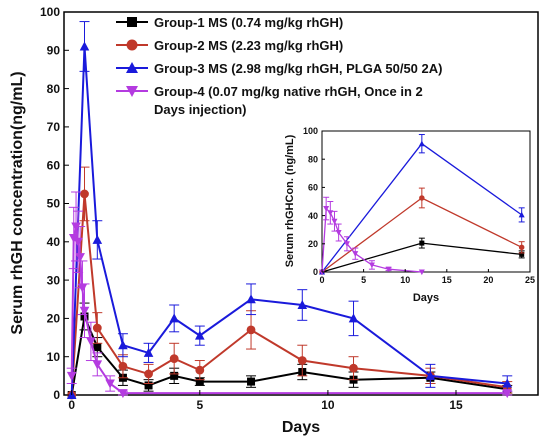 The width and height of the screenshot is (550, 442). What do you see at coordinates (315, 272) in the screenshot?
I see `inset-y-tick-label: 0` at bounding box center [315, 272].